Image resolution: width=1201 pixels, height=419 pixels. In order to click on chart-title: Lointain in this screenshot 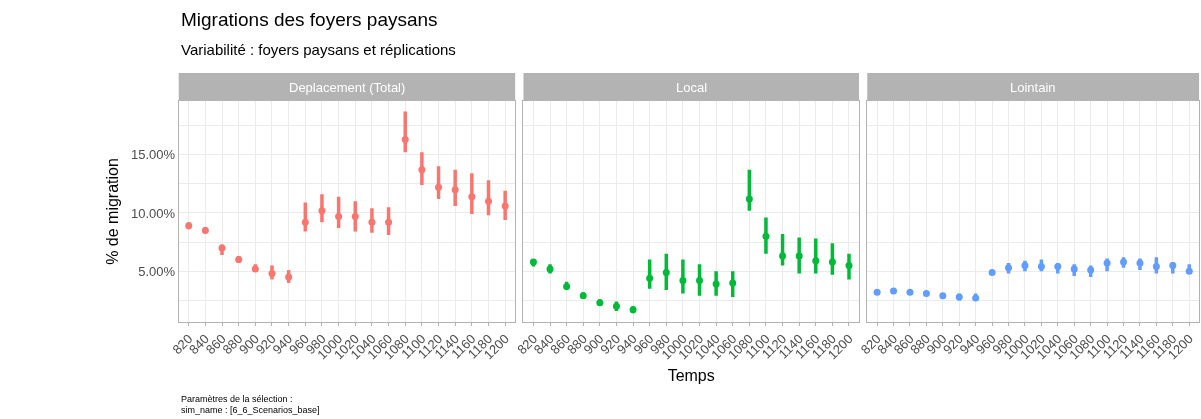, I will do `click(1033, 87)`.